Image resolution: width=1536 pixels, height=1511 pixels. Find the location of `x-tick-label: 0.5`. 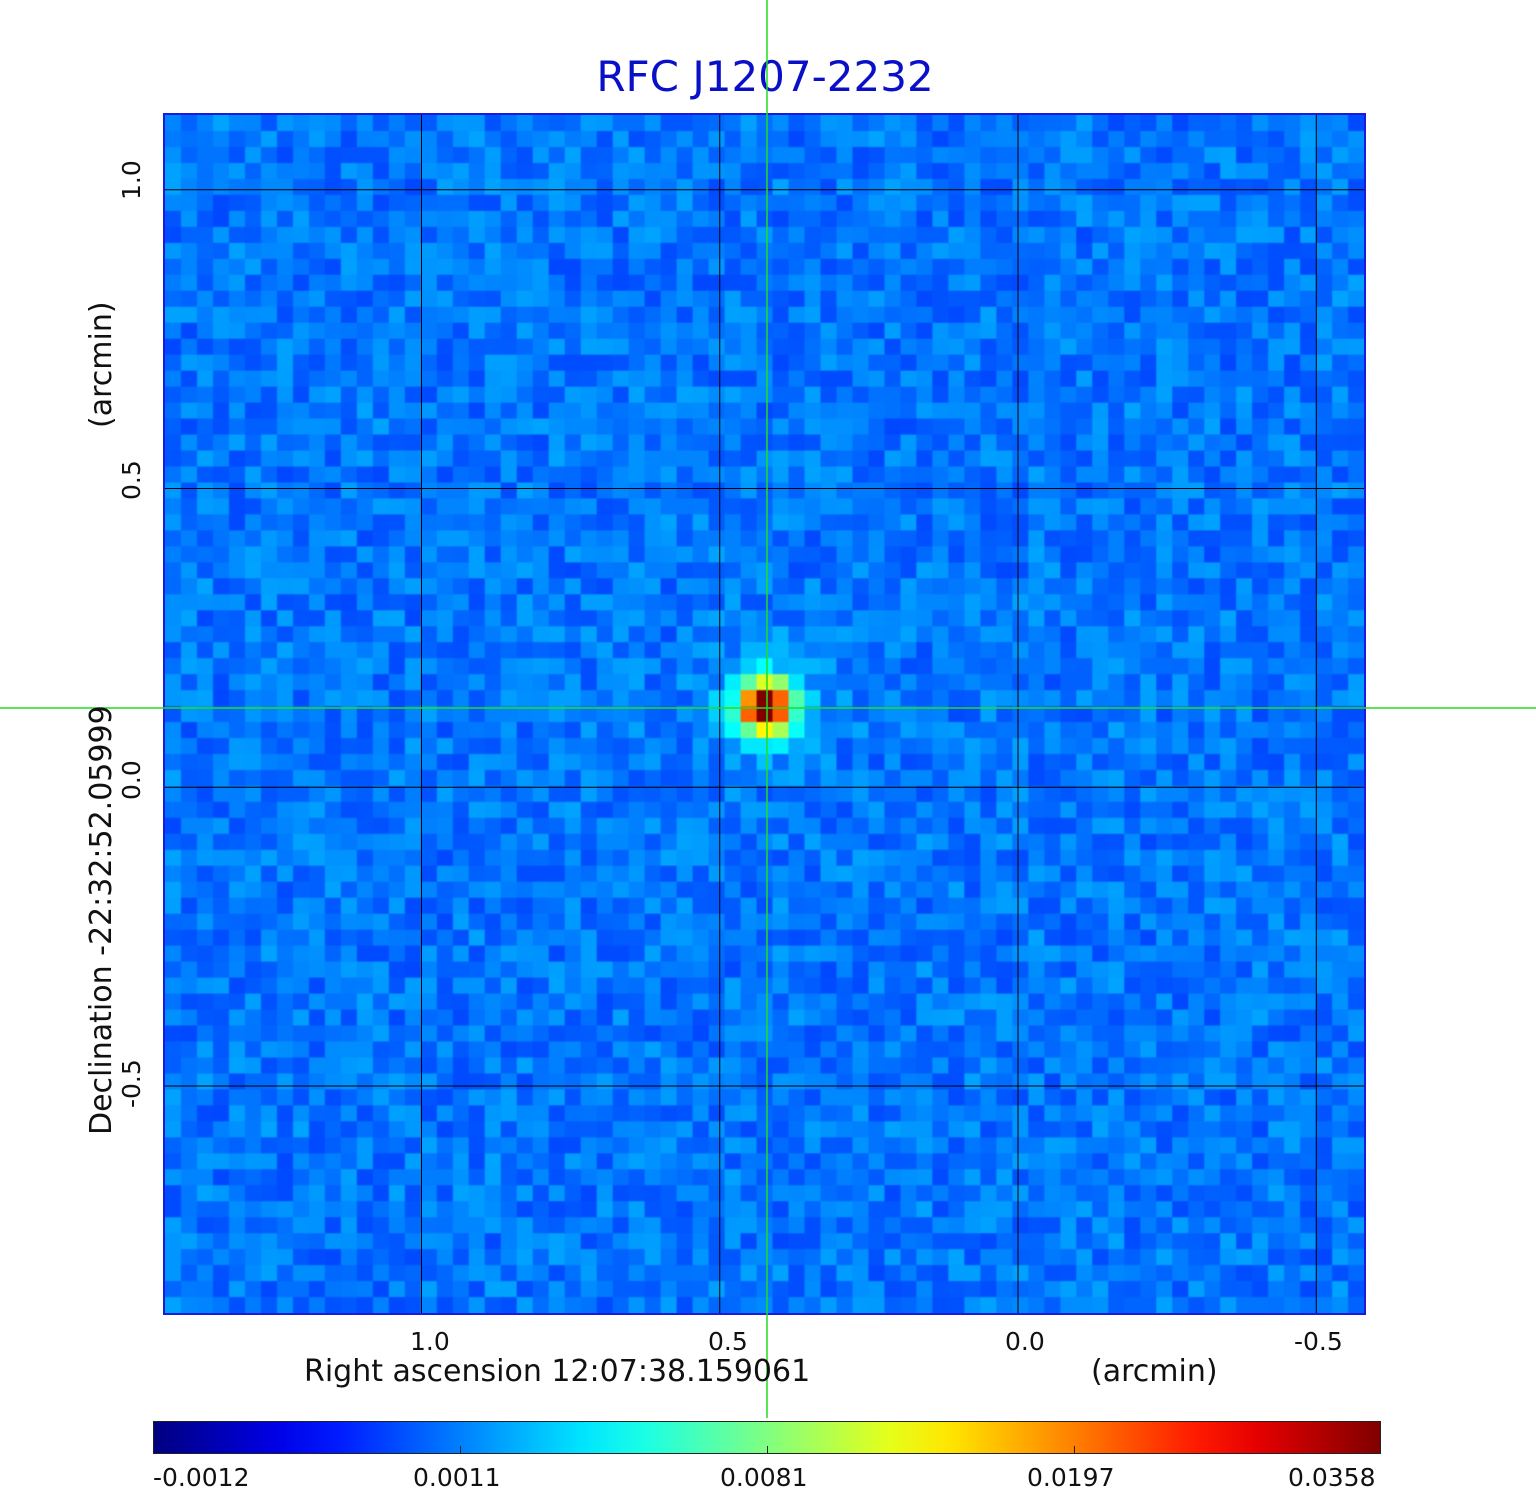

x-tick-label: 0.5 is located at coordinates (728, 1341).